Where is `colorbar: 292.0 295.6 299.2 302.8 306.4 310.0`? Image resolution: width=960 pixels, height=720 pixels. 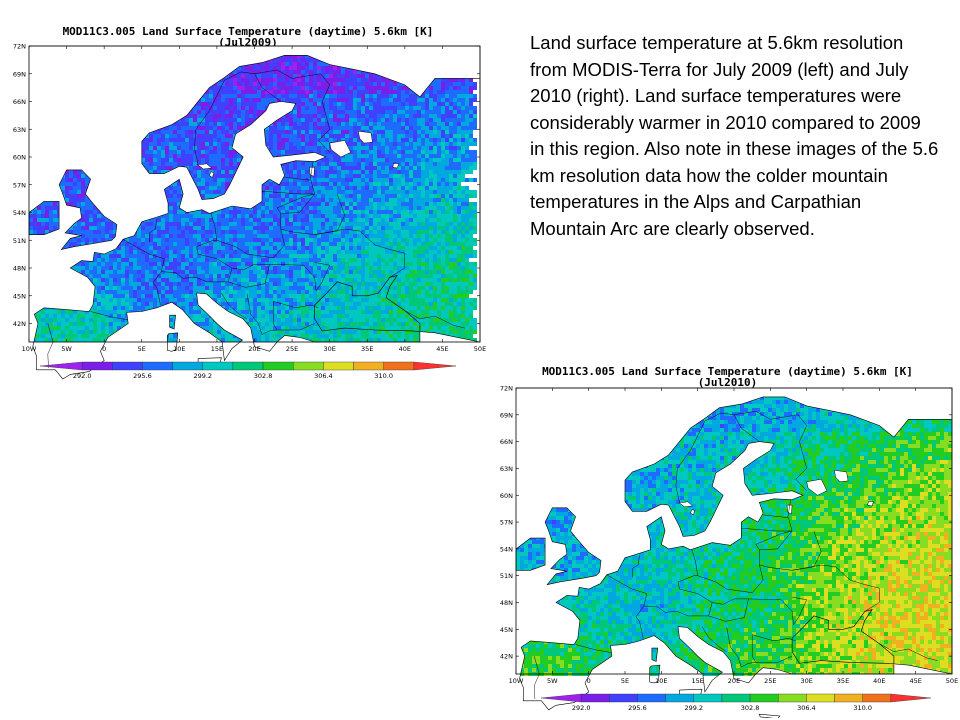
colorbar: 292.0 295.6 299.2 302.8 306.4 310.0 is located at coordinates (248, 370).